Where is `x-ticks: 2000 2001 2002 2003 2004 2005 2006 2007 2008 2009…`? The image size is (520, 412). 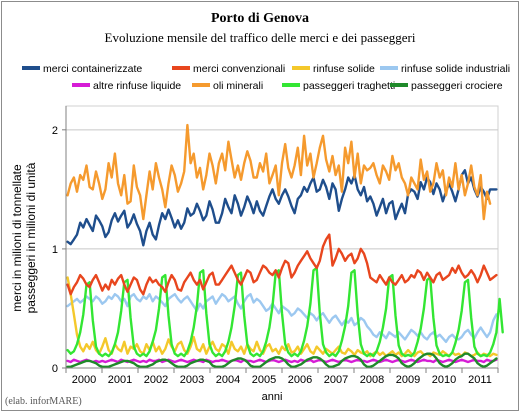 x-ticks: 2000 2001 2002 2003 2004 2005 2006 2007 2008 2009… is located at coordinates (282, 377).